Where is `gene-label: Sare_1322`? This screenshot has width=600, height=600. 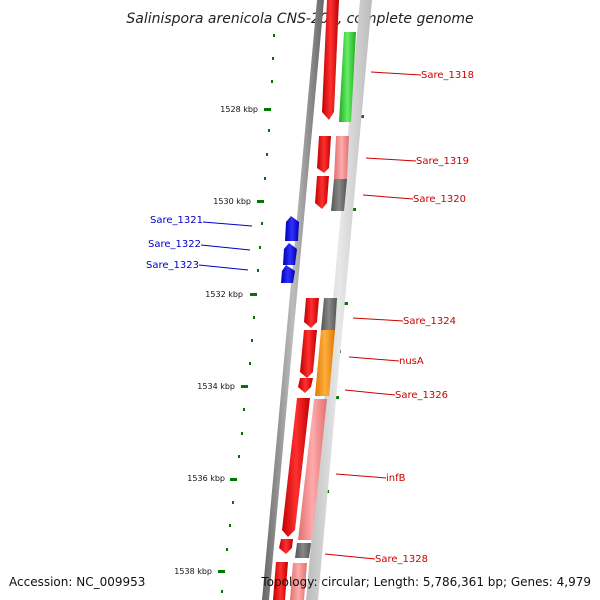
gene-label: Sare_1322 is located at coordinates (174, 244).